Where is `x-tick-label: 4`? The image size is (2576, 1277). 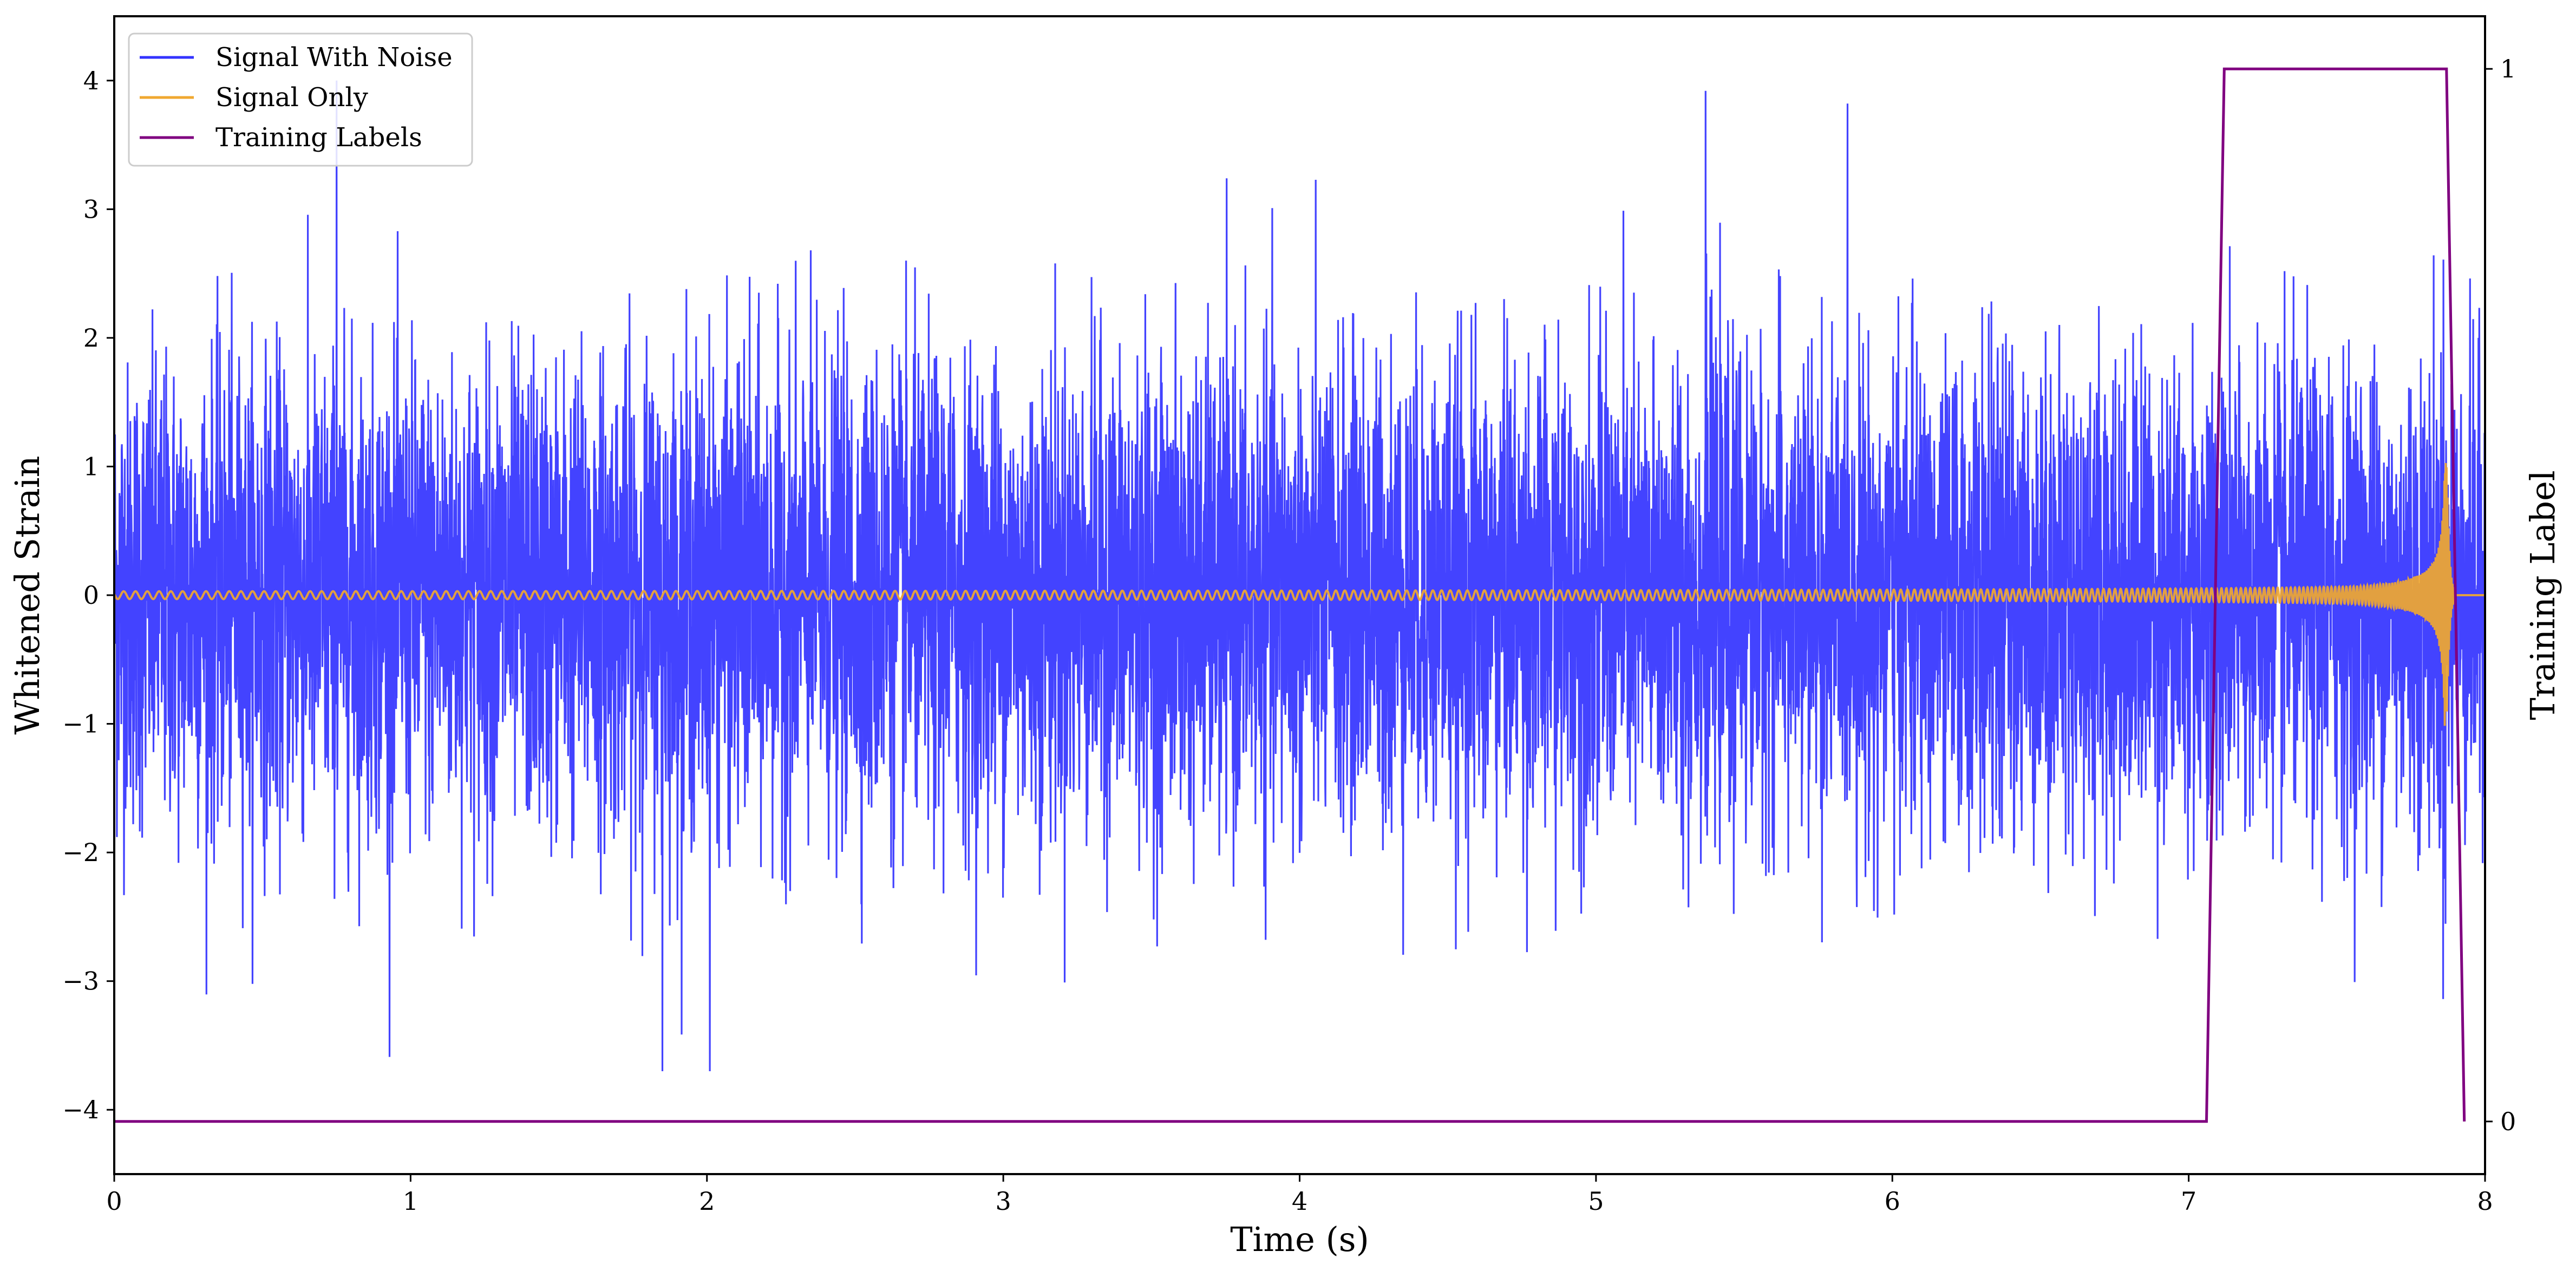 x-tick-label: 4 is located at coordinates (1300, 1201).